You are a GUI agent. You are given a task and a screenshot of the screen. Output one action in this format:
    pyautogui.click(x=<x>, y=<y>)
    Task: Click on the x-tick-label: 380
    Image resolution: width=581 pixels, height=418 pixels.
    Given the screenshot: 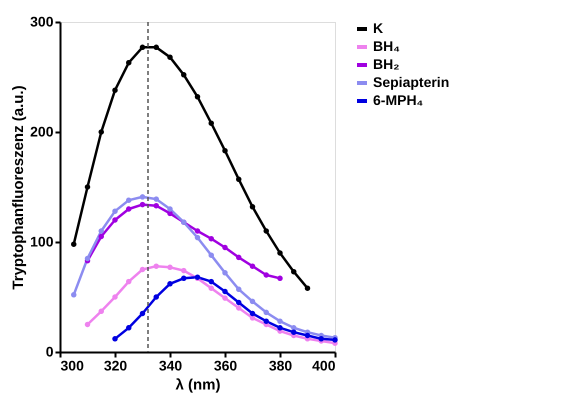 What is the action you would take?
    pyautogui.click(x=280, y=366)
    